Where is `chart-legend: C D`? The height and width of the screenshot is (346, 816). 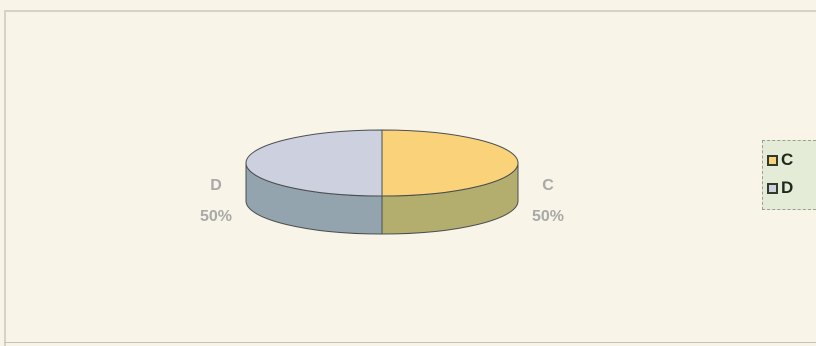
chart-legend: C D is located at coordinates (789, 175).